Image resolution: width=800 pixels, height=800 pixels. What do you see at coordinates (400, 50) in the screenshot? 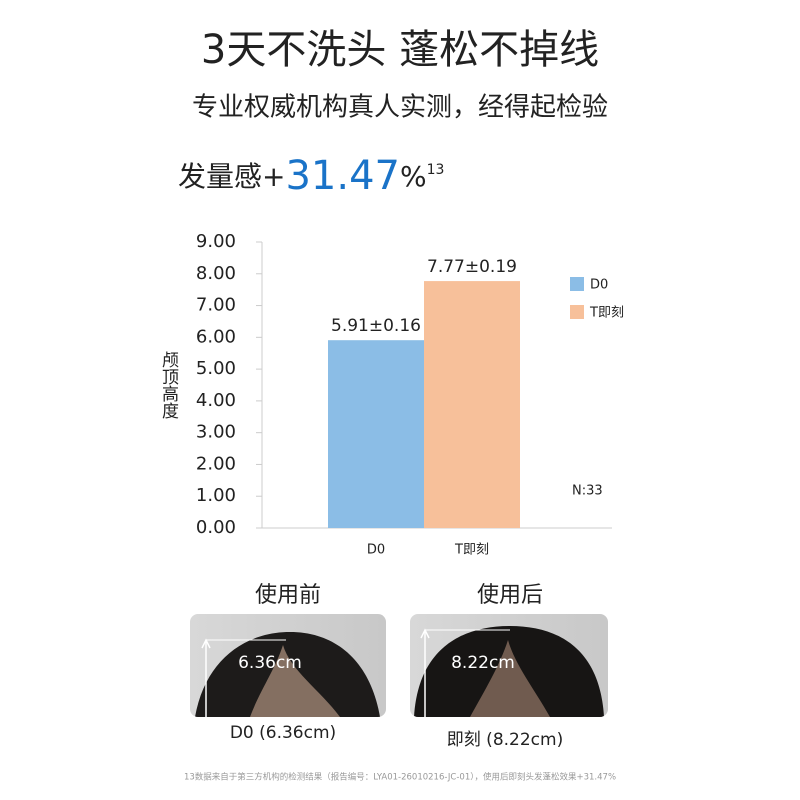
I see `title: 3天不洗头 蓬松不掉线` at bounding box center [400, 50].